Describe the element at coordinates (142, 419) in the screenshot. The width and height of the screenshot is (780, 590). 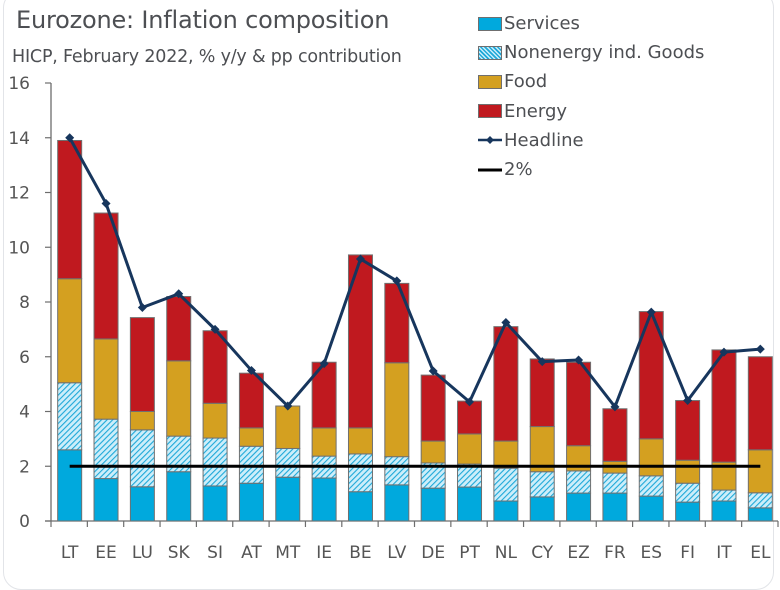
I see `bar-stack-lu` at that location.